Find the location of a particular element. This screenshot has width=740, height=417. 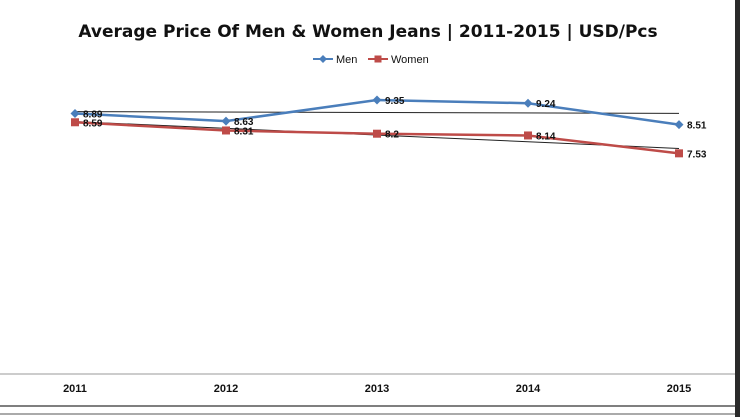

data-labels: 8.89 8.63 9.35 9.24 8.51 8.59 8.31 8.2 8.14 7.53 is located at coordinates (395, 128).